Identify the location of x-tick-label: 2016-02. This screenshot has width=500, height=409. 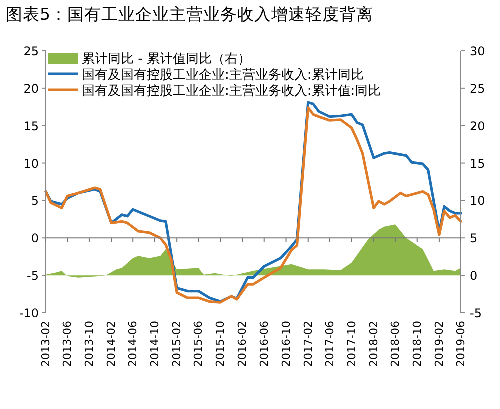
(243, 344).